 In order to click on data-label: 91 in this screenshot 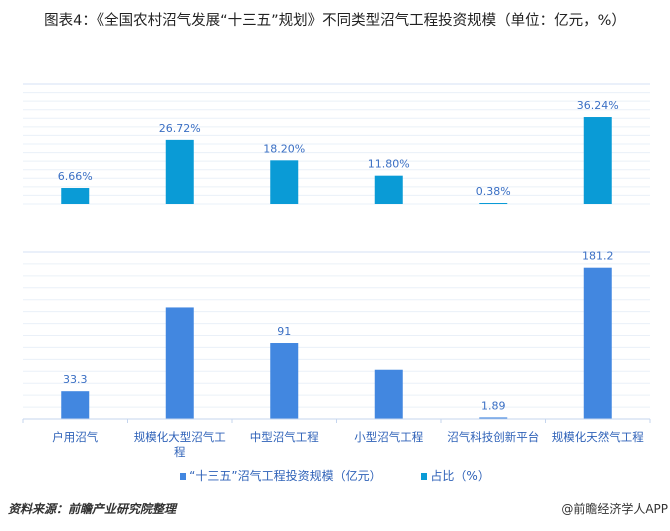, I will do `click(284, 331)`.